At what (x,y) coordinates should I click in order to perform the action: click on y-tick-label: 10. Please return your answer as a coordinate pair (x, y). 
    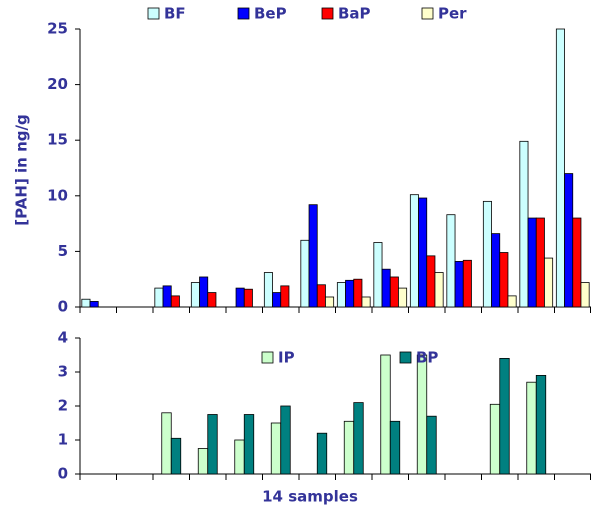
    Looking at the image, I should click on (57, 195).